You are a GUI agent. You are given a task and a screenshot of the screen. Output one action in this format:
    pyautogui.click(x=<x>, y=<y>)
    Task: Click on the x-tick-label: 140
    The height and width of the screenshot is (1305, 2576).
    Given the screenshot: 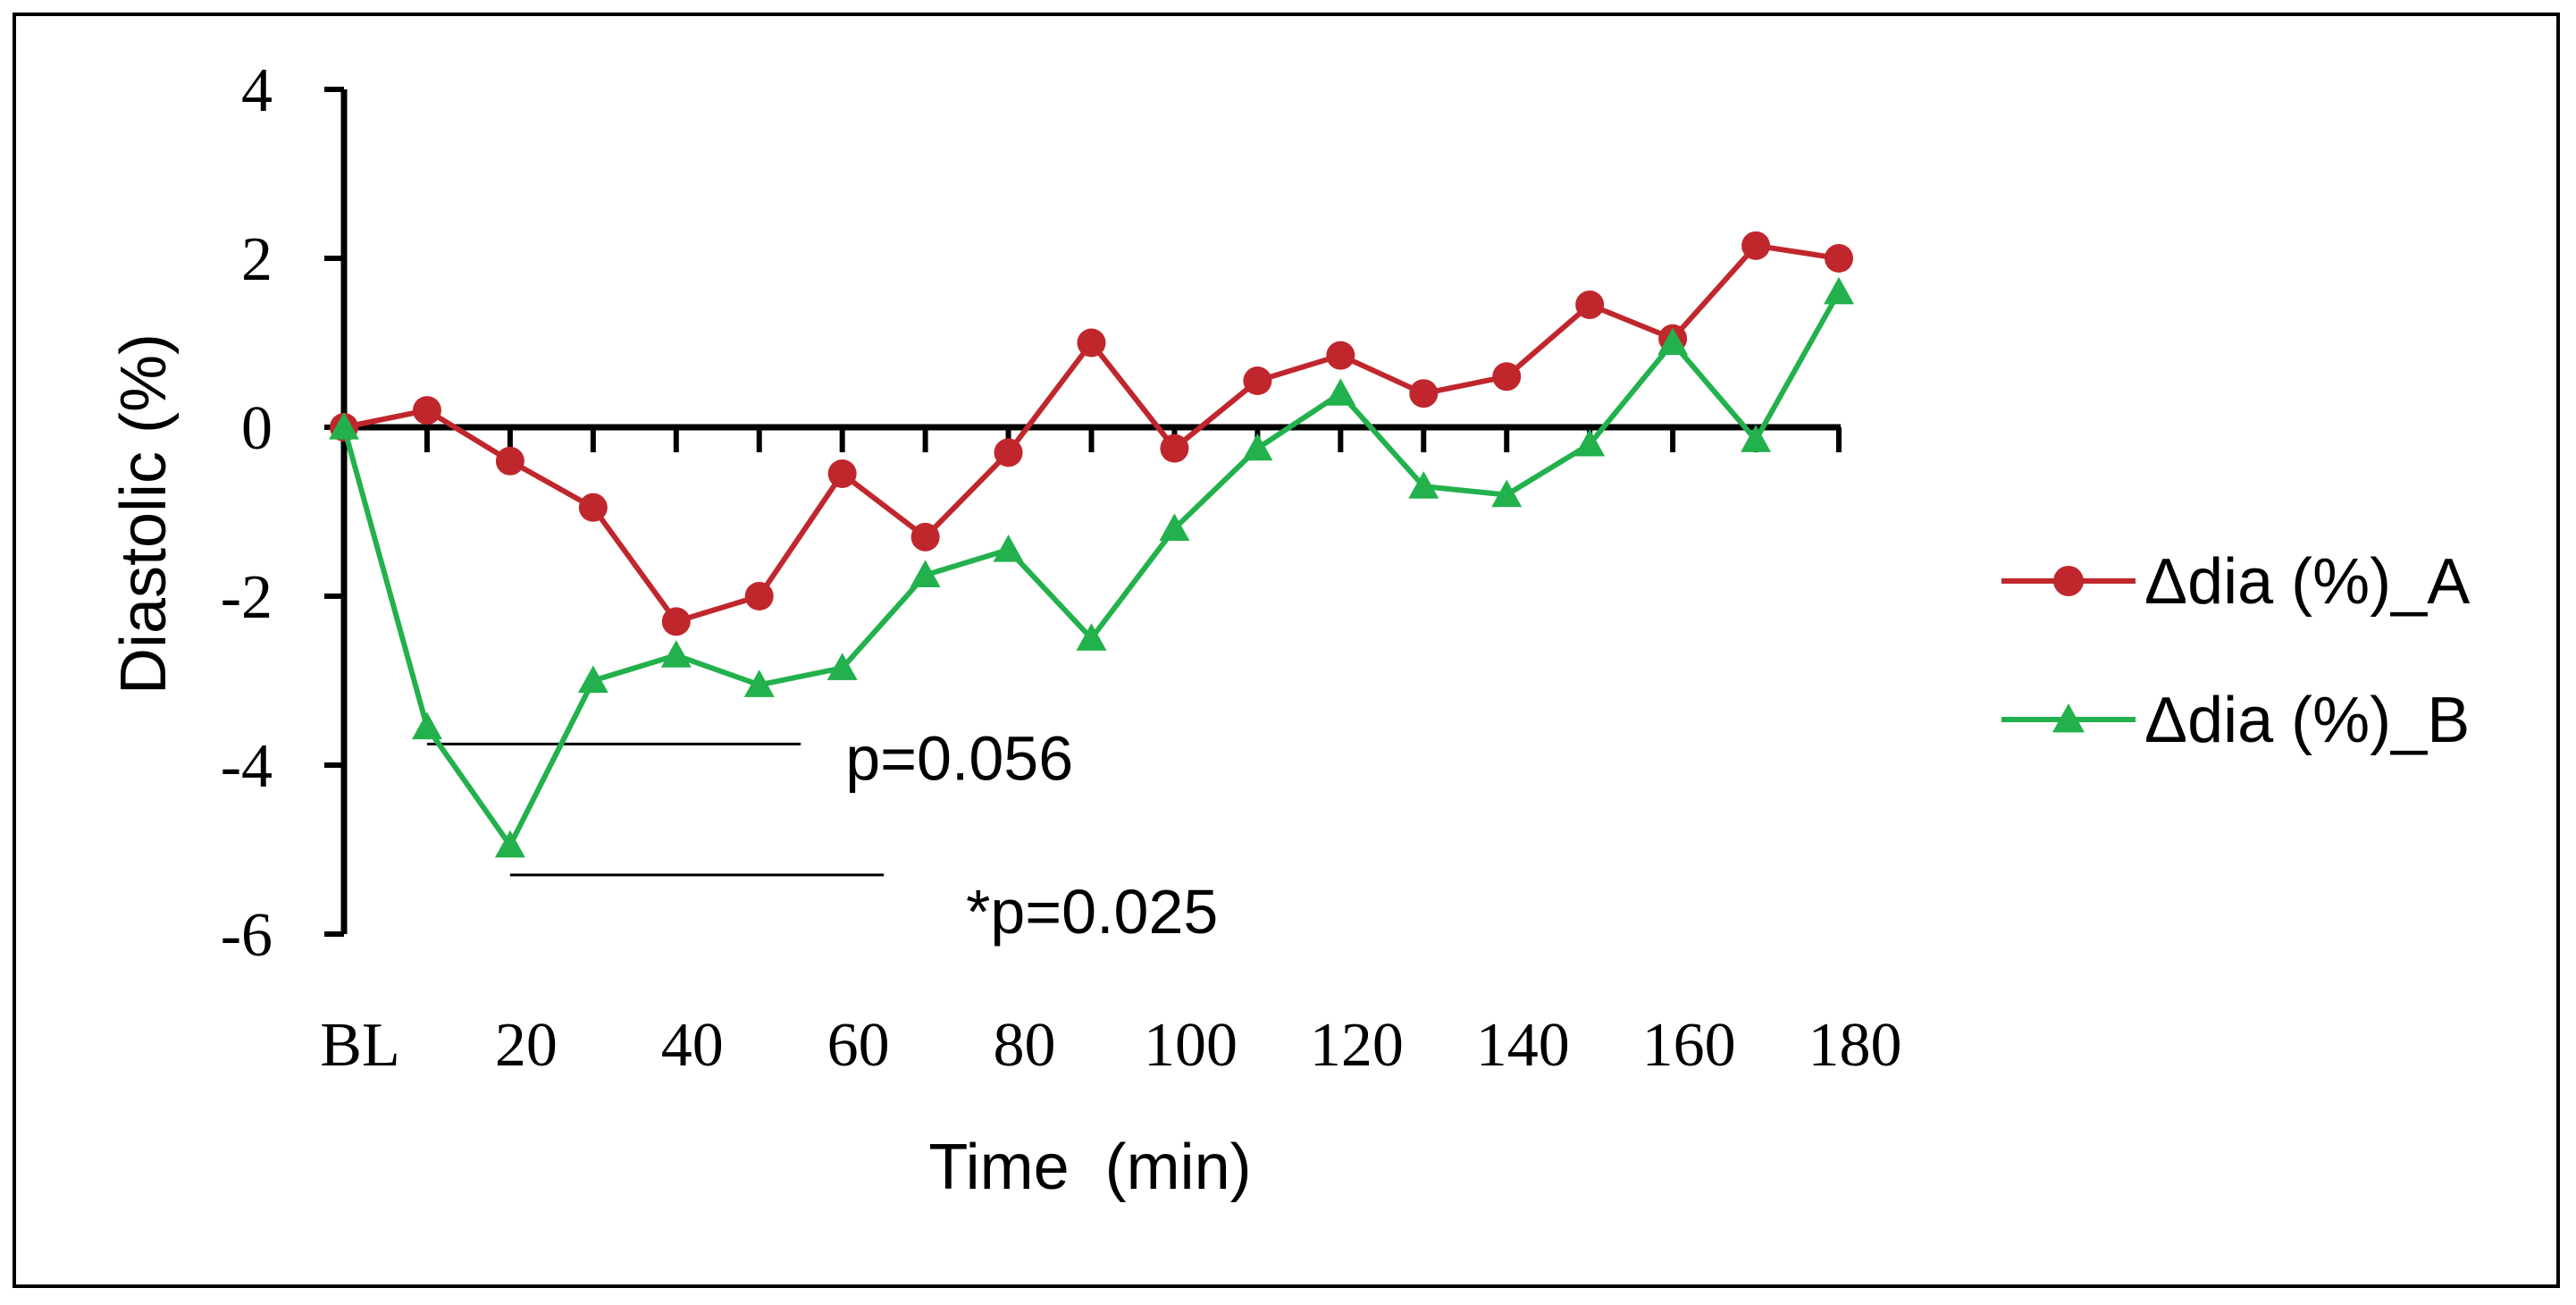 What is the action you would take?
    pyautogui.click(x=1523, y=1045)
    